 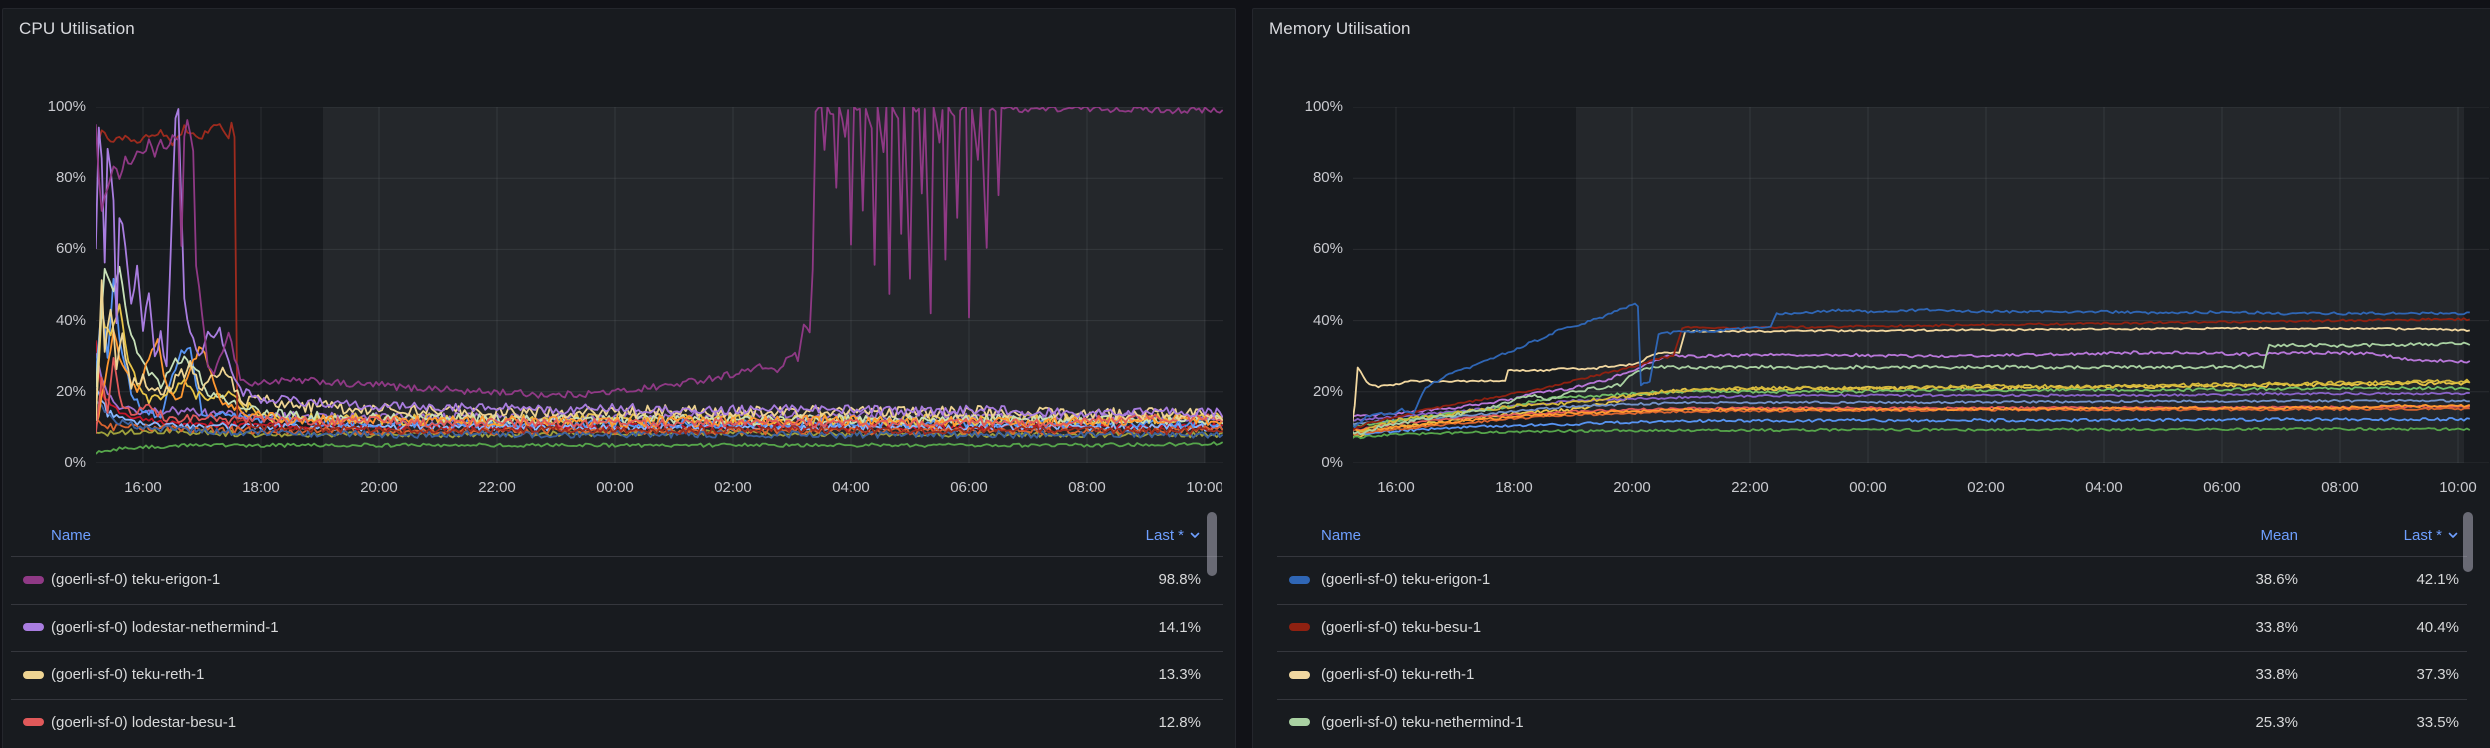 What do you see at coordinates (1396, 487) in the screenshot?
I see `x-axis-tick-label: 16:00` at bounding box center [1396, 487].